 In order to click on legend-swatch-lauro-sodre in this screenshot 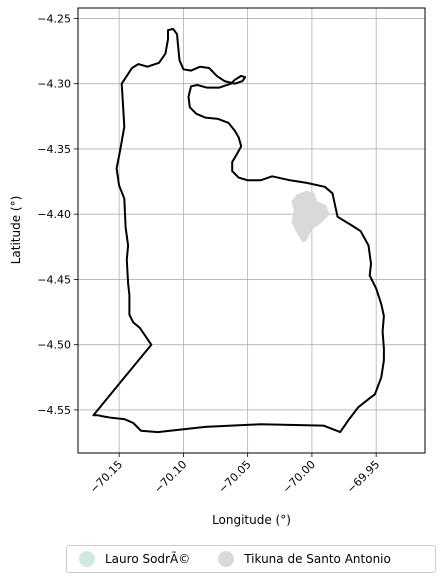, I will do `click(87, 559)`.